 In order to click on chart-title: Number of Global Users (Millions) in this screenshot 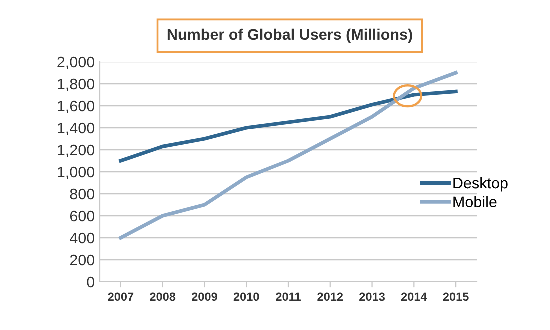, I will do `click(290, 36)`.